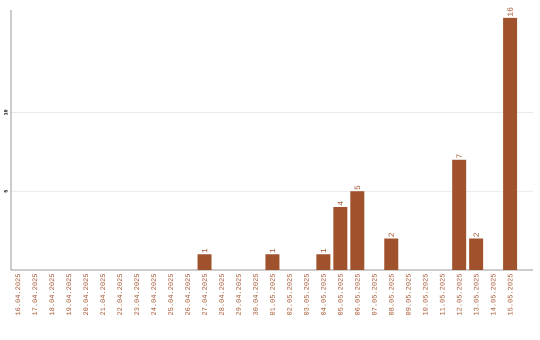 The width and height of the screenshot is (540, 340). What do you see at coordinates (459, 156) in the screenshot?
I see `data-label: 7` at bounding box center [459, 156].